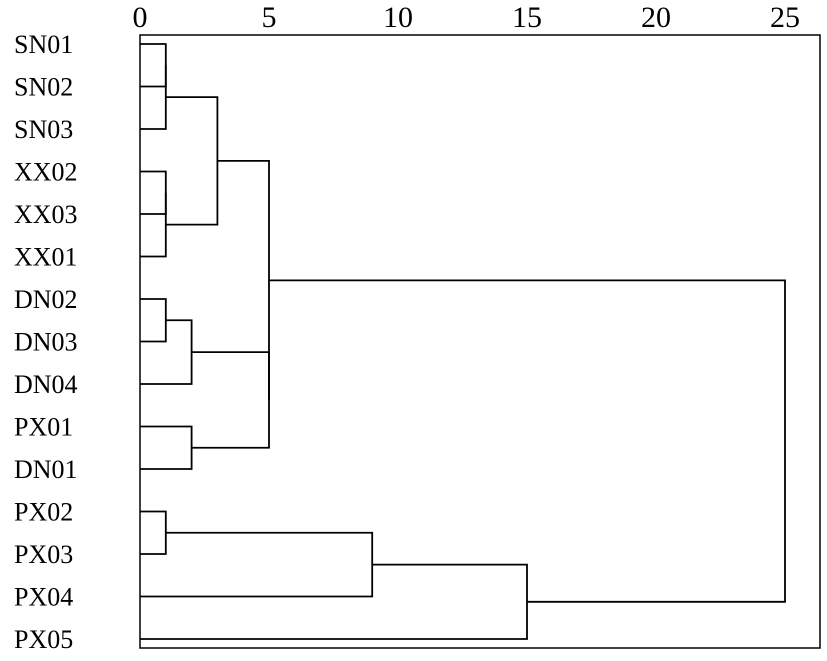  I want to click on branch-c13, so click(334, 601).